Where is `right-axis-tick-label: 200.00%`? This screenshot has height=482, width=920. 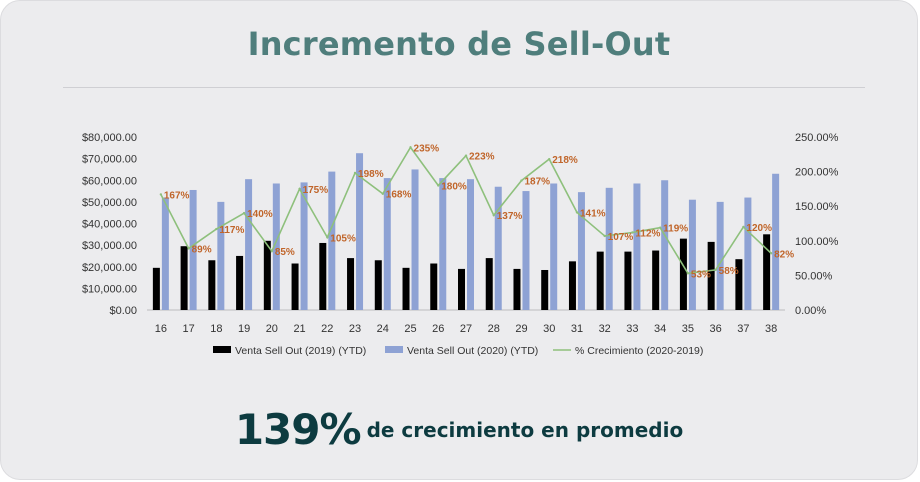 right-axis-tick-label: 200.00% is located at coordinates (817, 173).